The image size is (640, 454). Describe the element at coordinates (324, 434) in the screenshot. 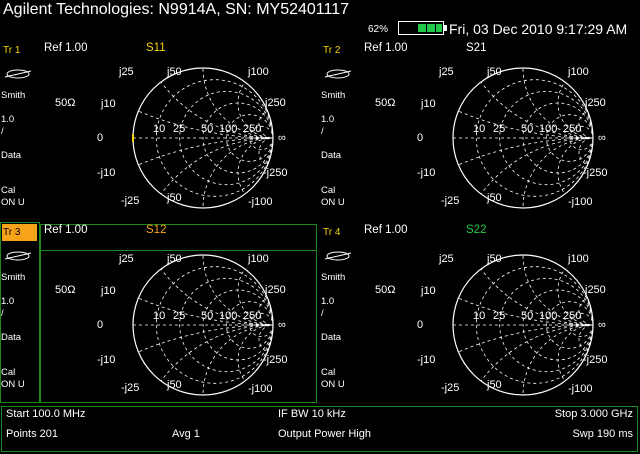

I see `output-power: Output Power High` at that location.